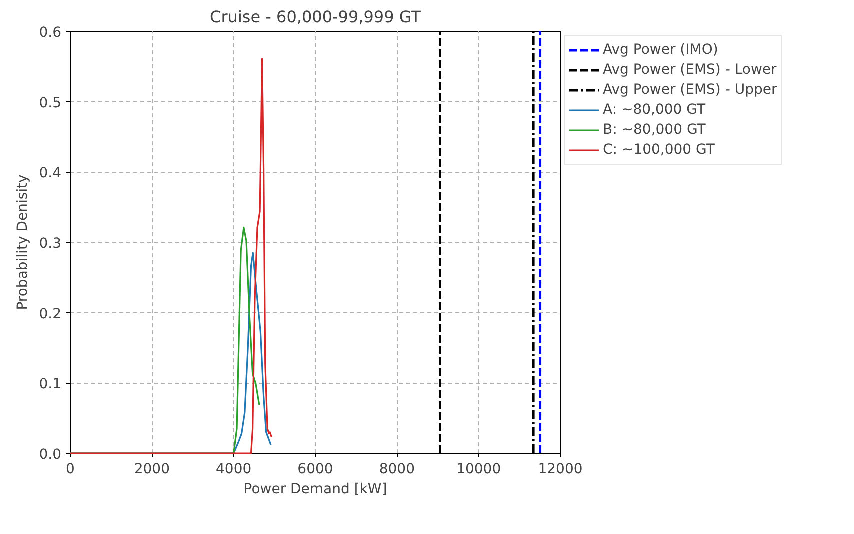  What do you see at coordinates (23, 242) in the screenshot?
I see `y-axis-title: Probability Denisity` at bounding box center [23, 242].